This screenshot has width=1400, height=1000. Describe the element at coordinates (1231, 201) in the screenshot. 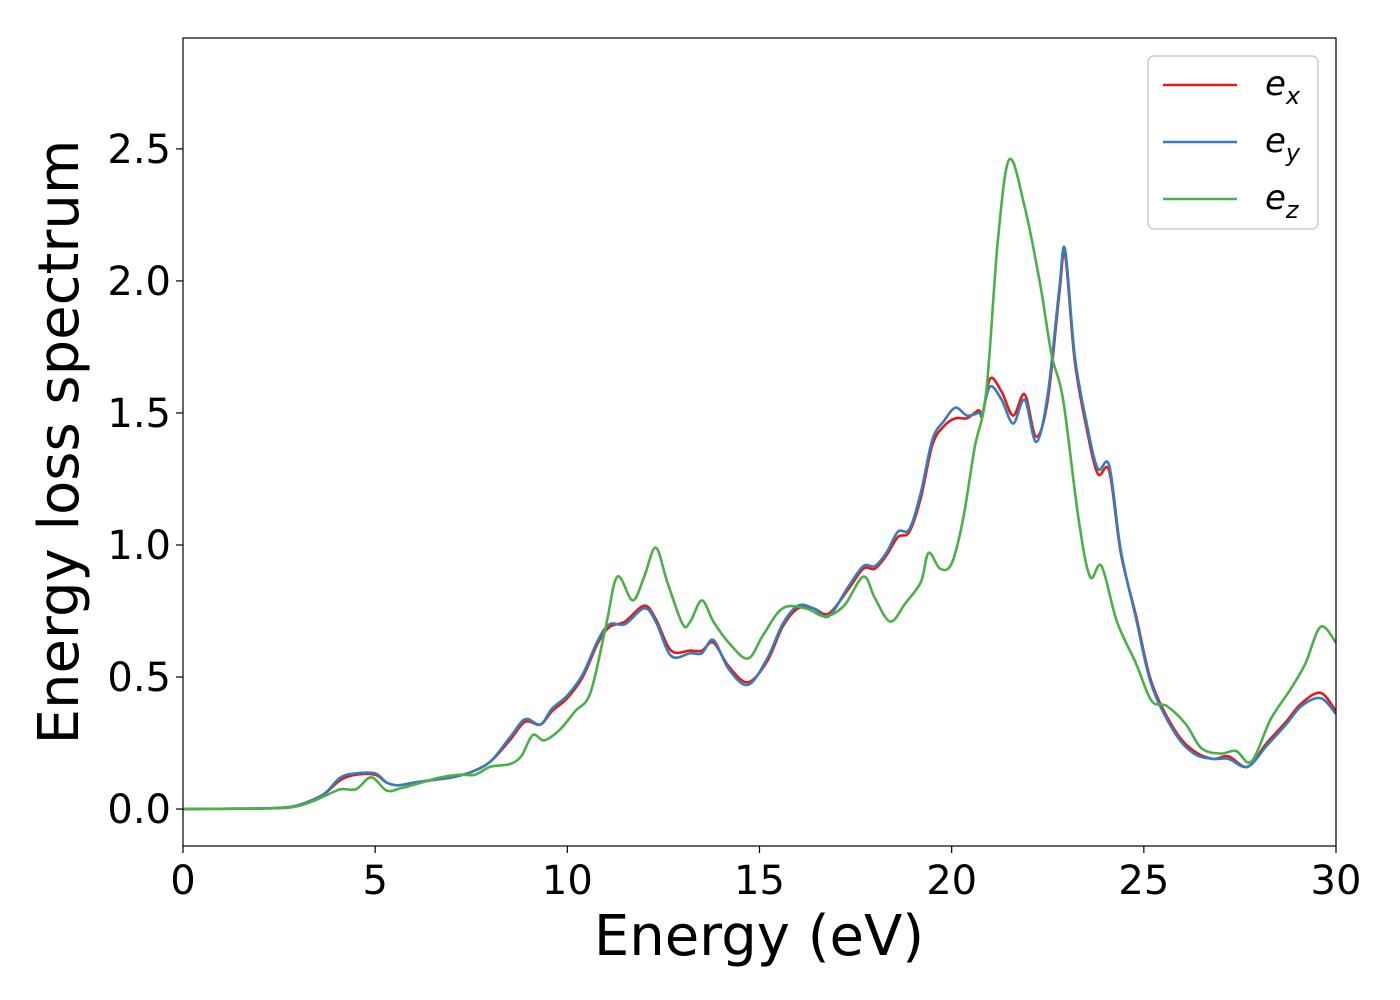

I see `legend-item-e-z: ez` at that location.